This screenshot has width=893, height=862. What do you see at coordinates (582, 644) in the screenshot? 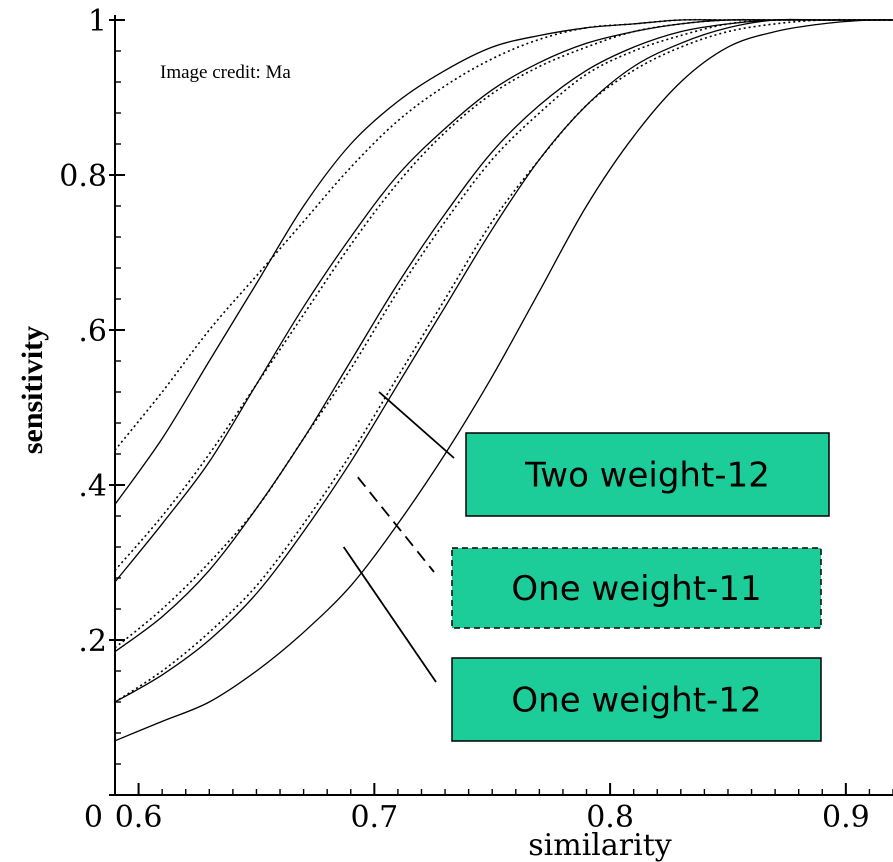
I see `callout-3: One weight-12` at bounding box center [582, 644].